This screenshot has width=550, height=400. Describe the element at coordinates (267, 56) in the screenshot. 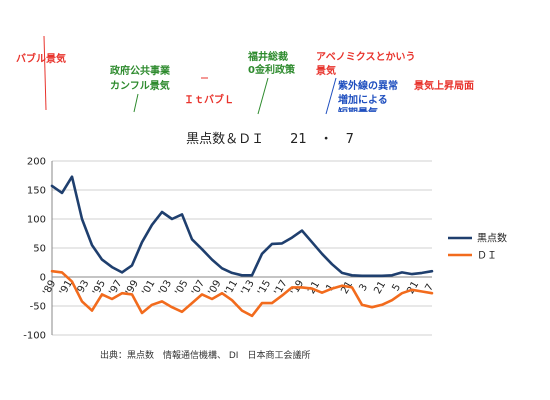

I see `annotation-fukui-text-1: 福井総裁` at that location.